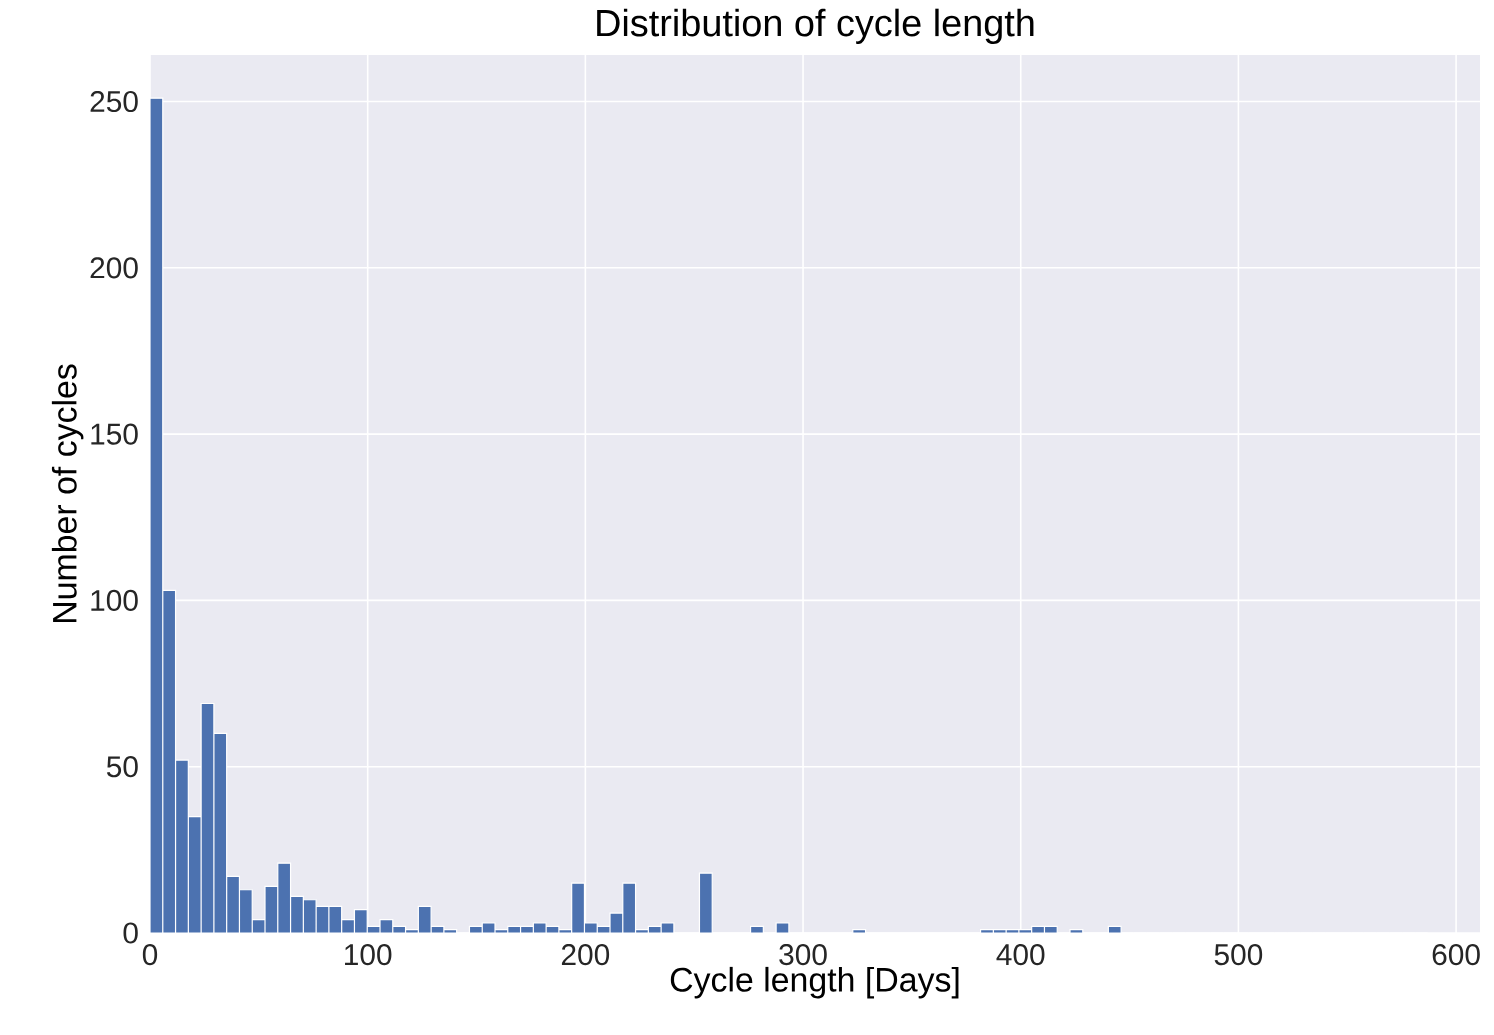 The image size is (1494, 1035). Describe the element at coordinates (803, 955) in the screenshot. I see `x-tick-label: 300` at that location.